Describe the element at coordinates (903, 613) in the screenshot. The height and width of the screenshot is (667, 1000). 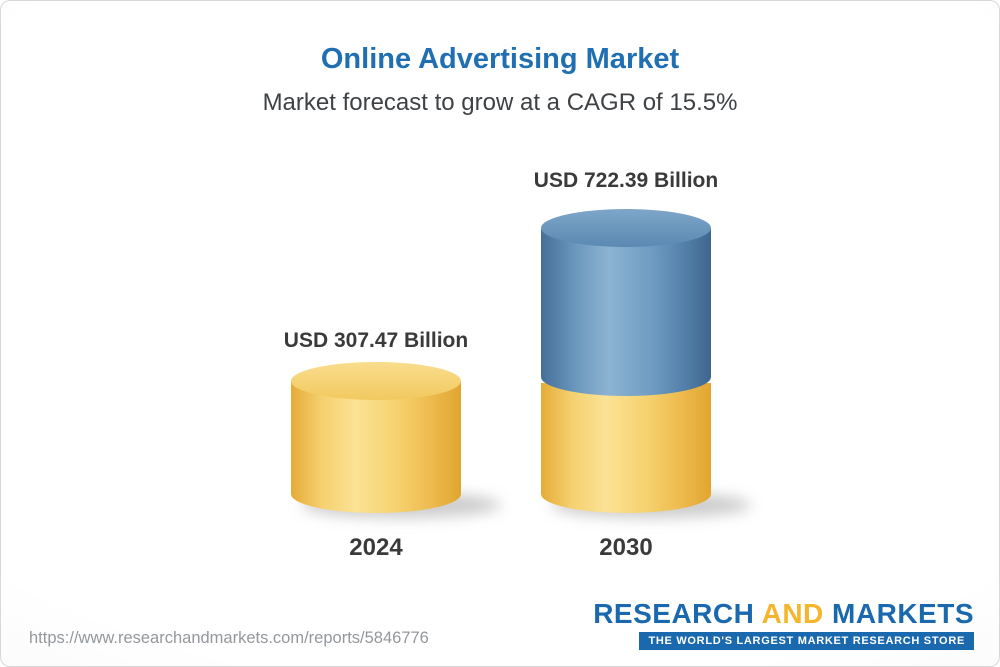
I see `logo-markets-text: MARKETS` at that location.